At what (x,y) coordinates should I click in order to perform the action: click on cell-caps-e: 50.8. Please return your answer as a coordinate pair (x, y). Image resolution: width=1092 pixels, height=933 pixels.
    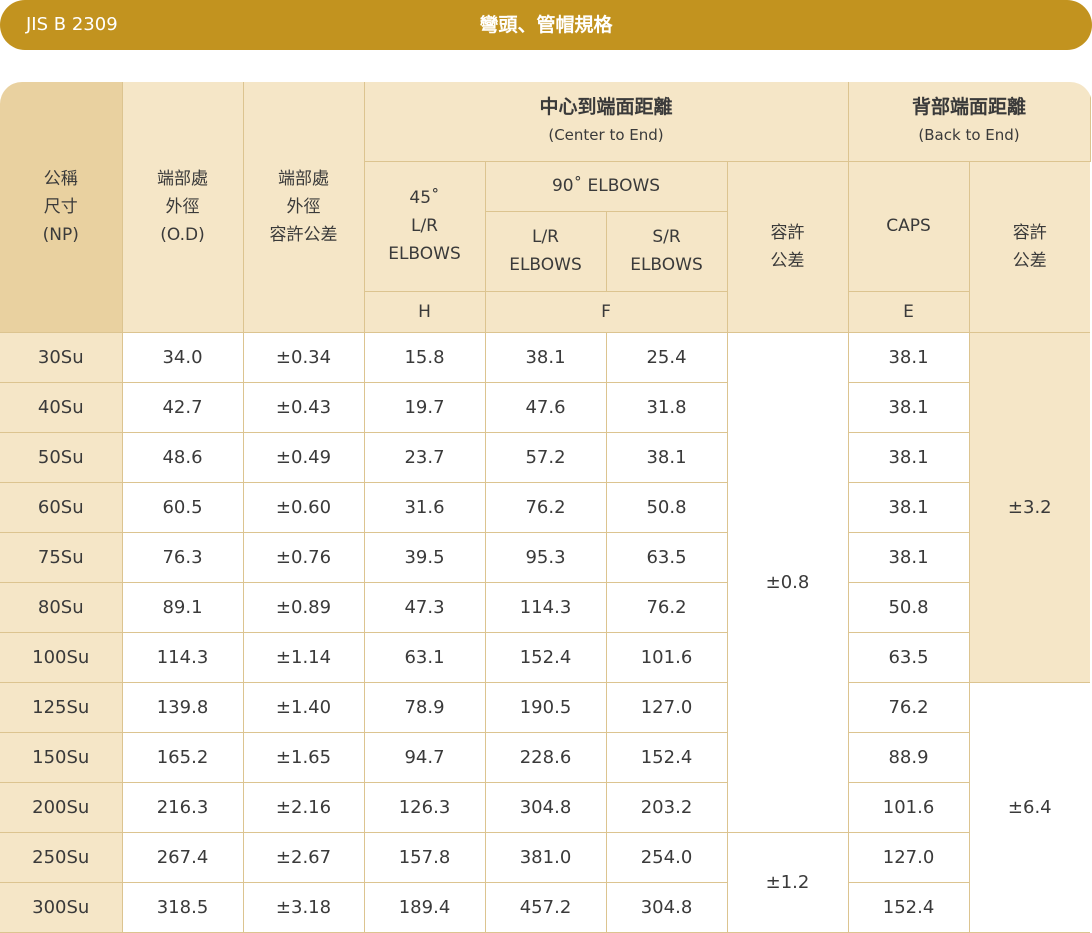
    Looking at the image, I should click on (908, 607).